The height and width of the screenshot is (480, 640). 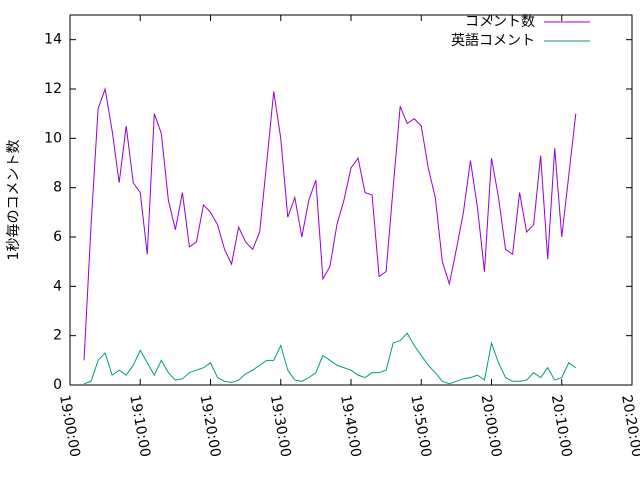 What do you see at coordinates (57, 286) in the screenshot?
I see `y-tick-label: 4` at bounding box center [57, 286].